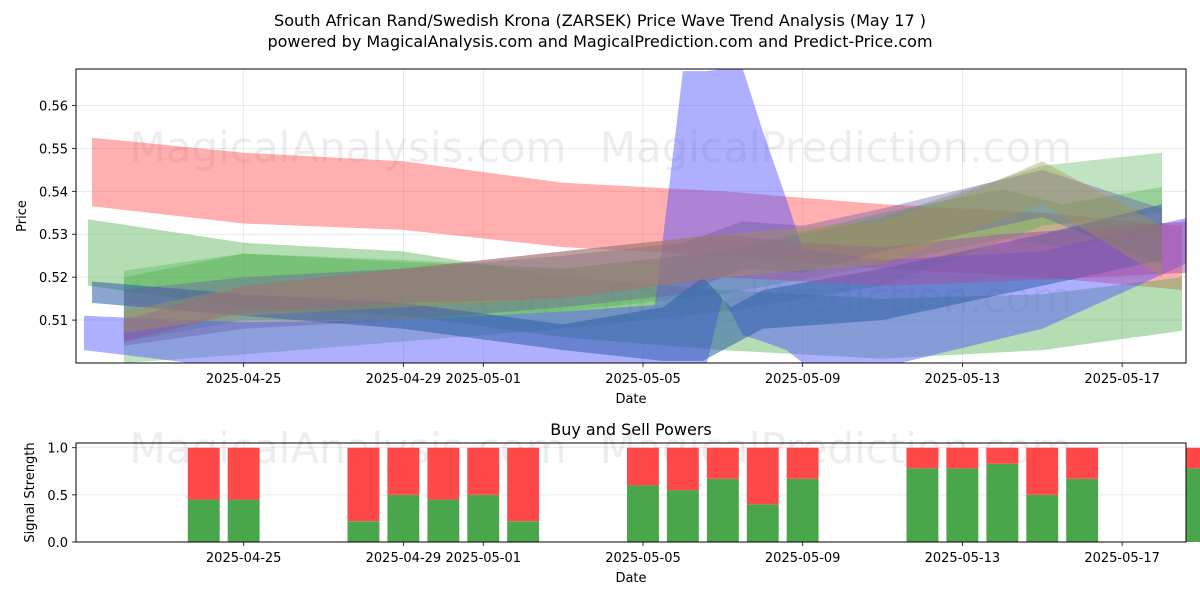  What do you see at coordinates (57, 449) in the screenshot?
I see `y-tick-label: 1.0` at bounding box center [57, 449].